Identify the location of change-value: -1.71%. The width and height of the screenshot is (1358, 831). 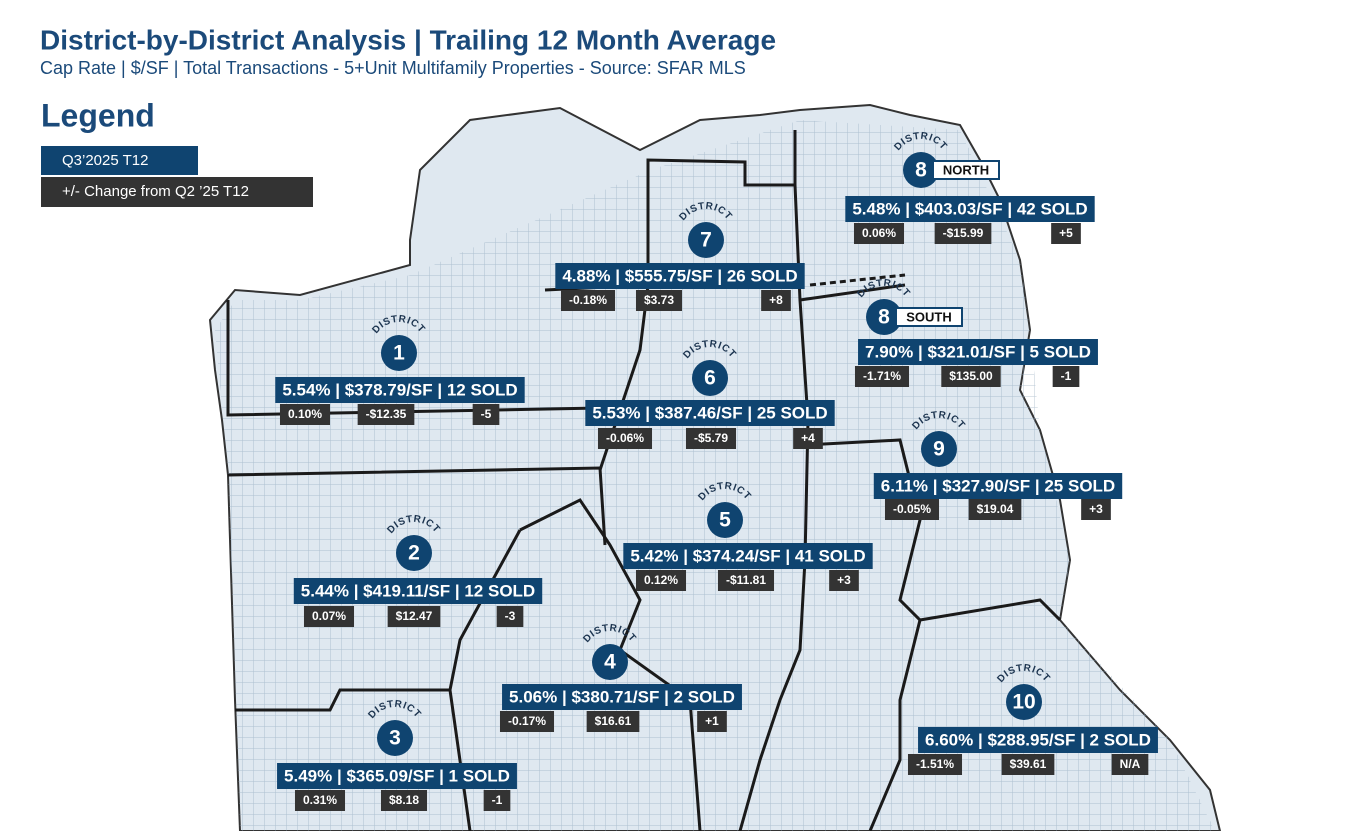
(882, 376).